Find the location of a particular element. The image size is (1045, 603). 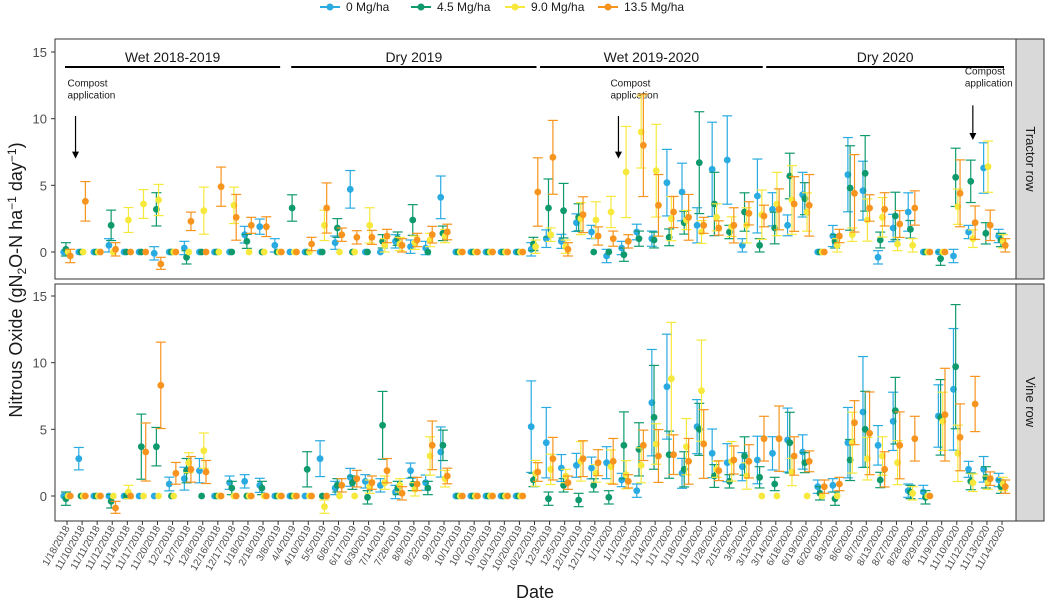

y-title-part-main: Nitrous Oxide (gN is located at coordinates (16, 346).